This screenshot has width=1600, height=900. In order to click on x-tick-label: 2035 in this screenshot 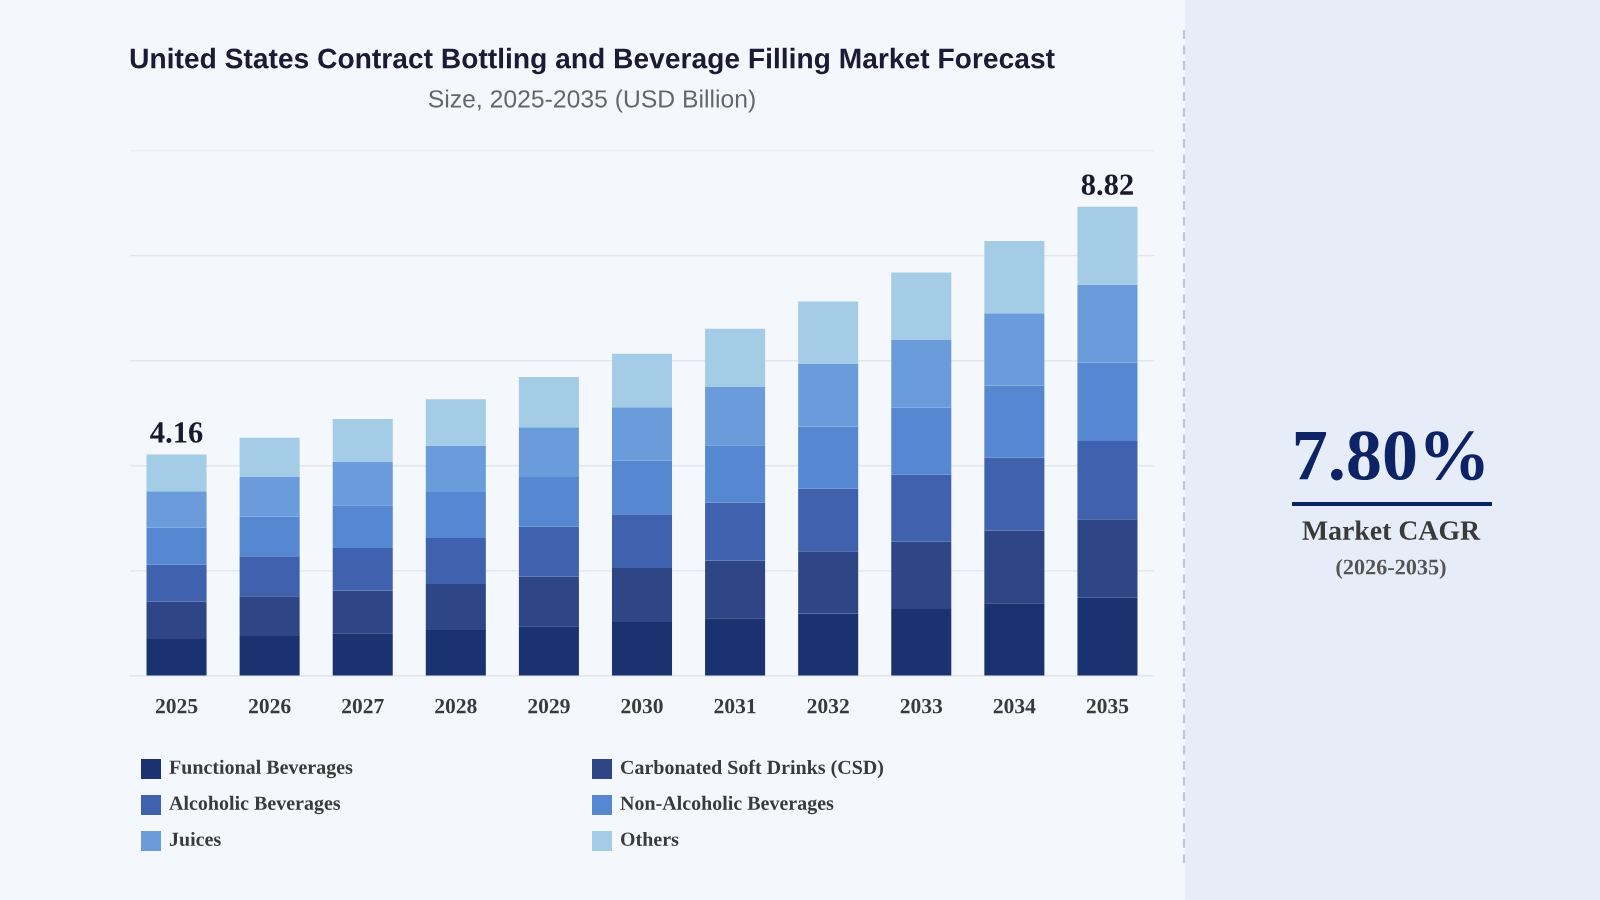, I will do `click(1107, 706)`.